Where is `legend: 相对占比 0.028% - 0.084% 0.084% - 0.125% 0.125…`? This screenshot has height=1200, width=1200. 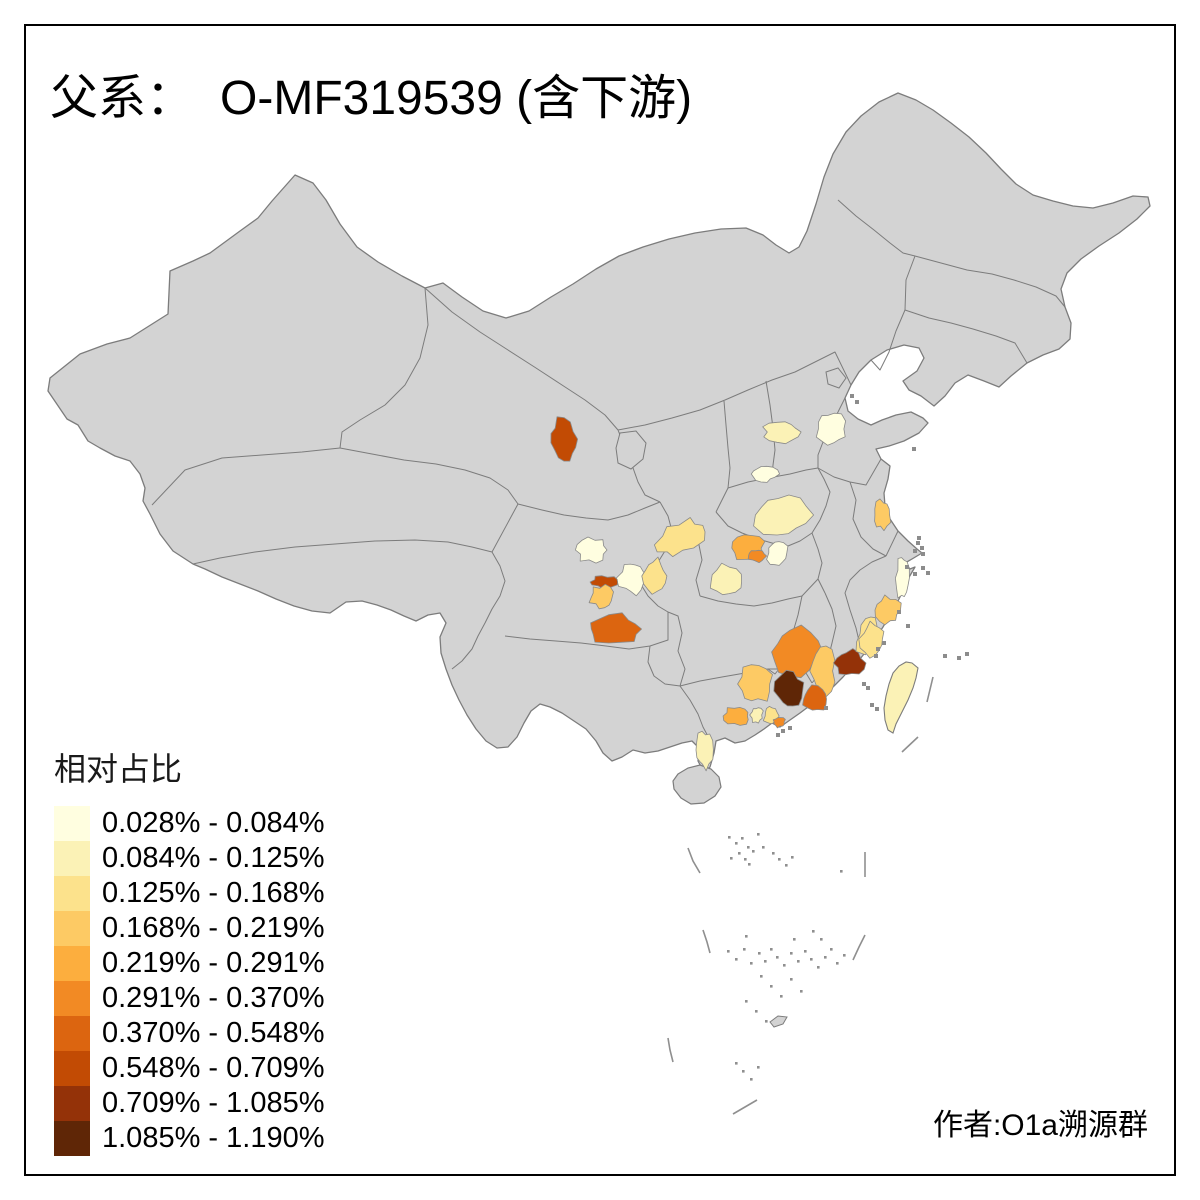
legend: 相对占比 0.028% - 0.084% 0.084% - 0.125% 0.125… is located at coordinates (189, 950).